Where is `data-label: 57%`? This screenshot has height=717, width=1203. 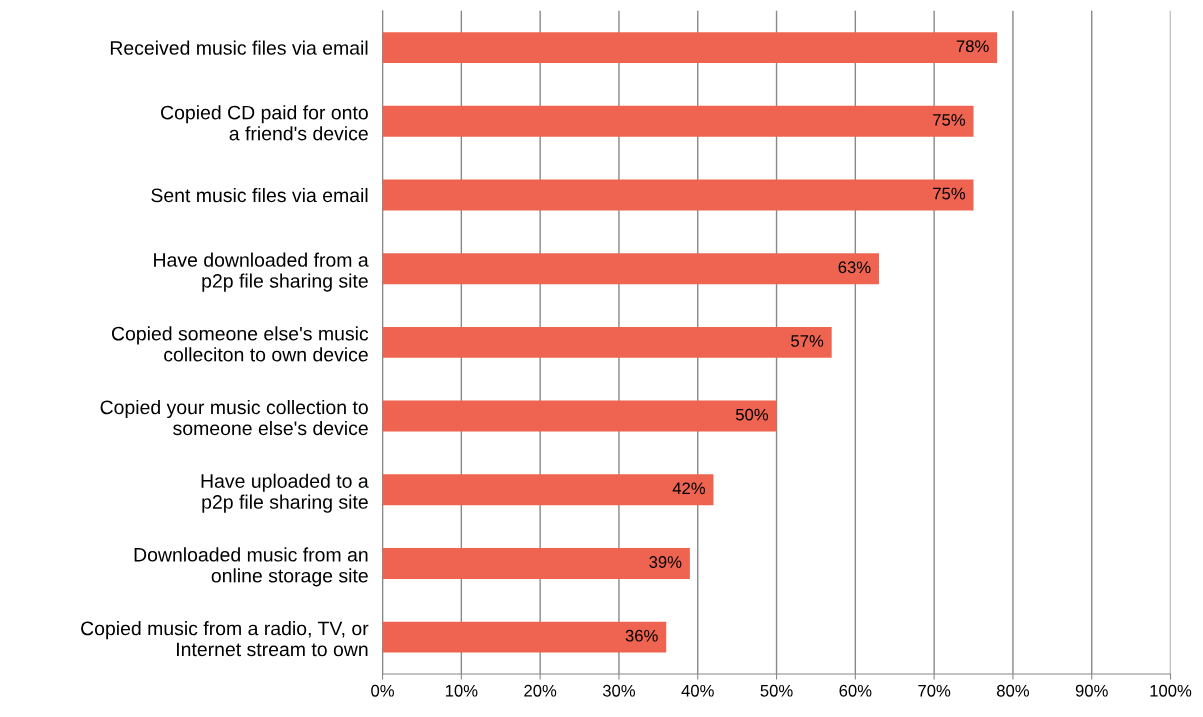
data-label: 57% is located at coordinates (807, 341).